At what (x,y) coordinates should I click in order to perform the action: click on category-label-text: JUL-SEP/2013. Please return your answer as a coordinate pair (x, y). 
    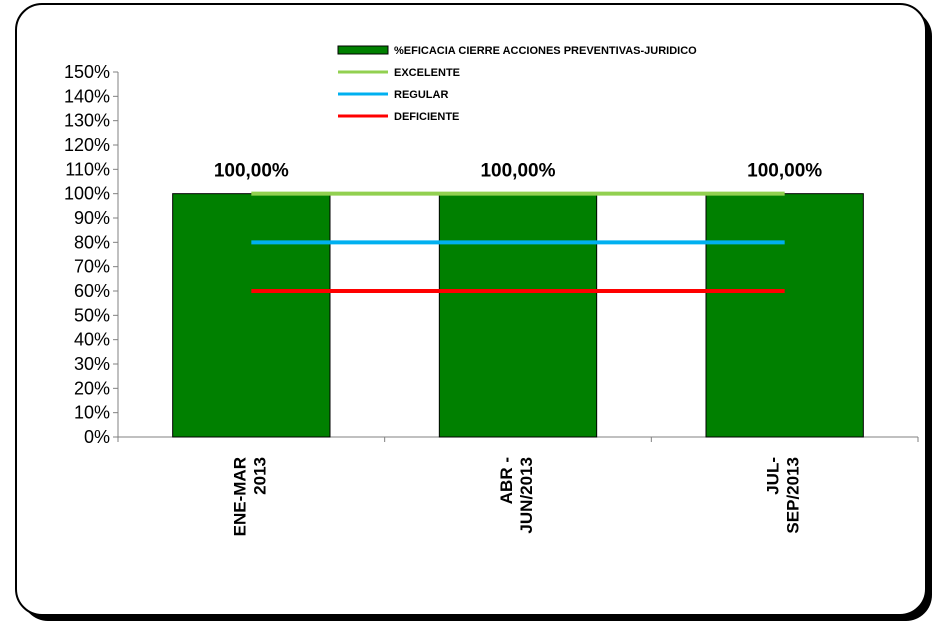
    Looking at the image, I should click on (783, 495).